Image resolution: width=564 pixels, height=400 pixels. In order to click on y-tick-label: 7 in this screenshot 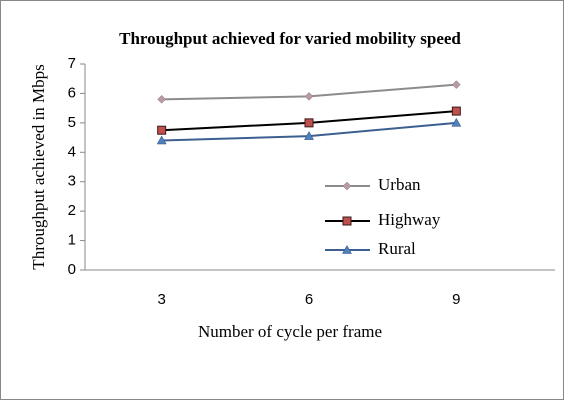, I will do `click(72, 63)`.